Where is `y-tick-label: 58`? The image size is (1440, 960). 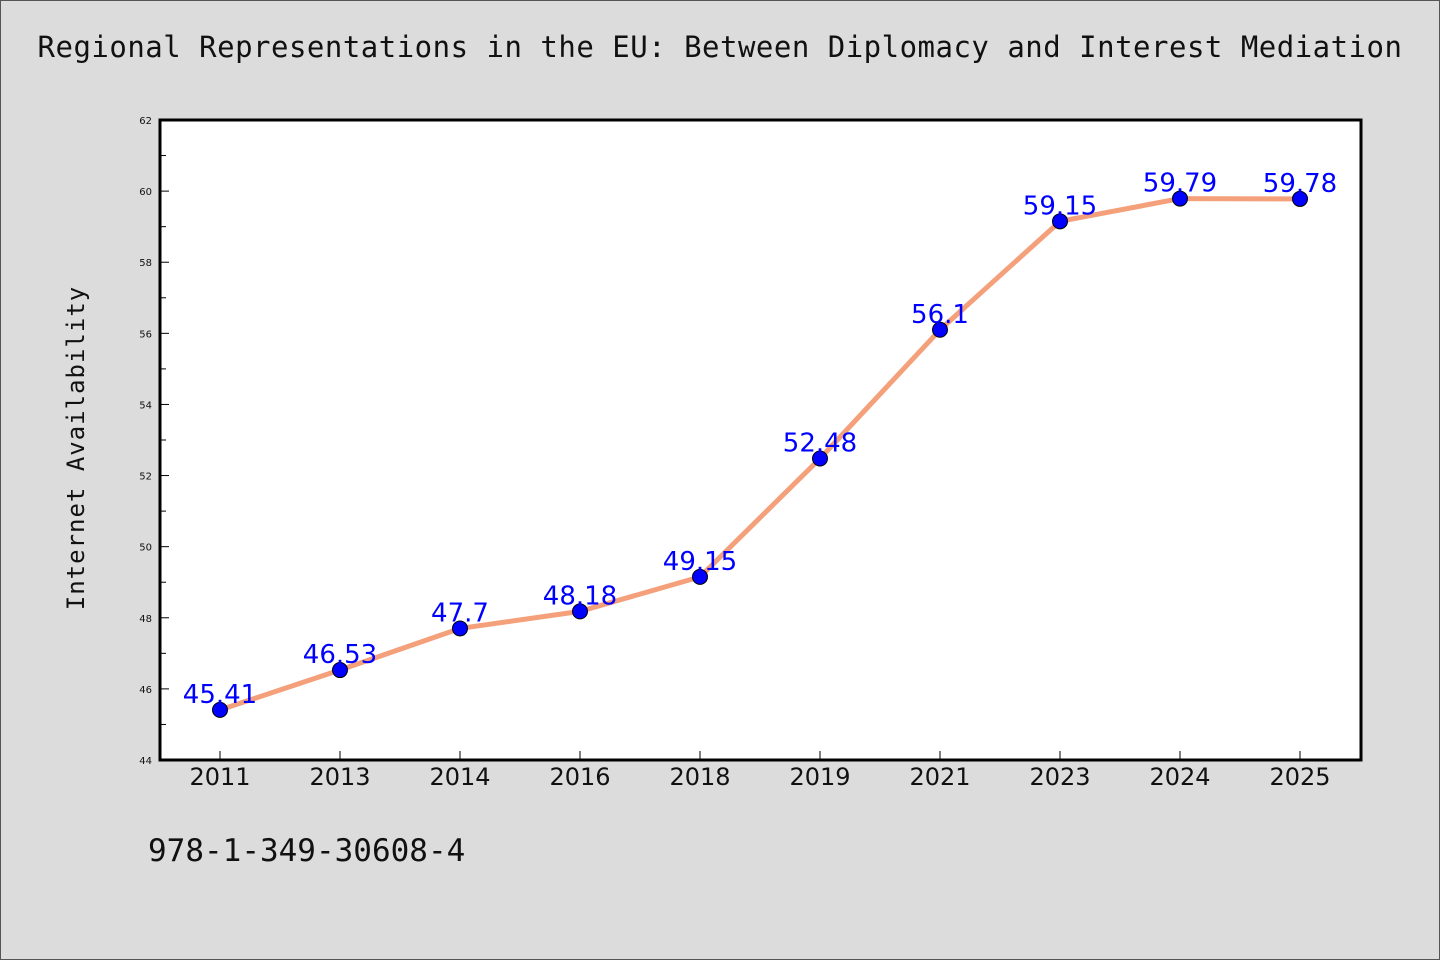 y-tick-label: 58 is located at coordinates (145, 263).